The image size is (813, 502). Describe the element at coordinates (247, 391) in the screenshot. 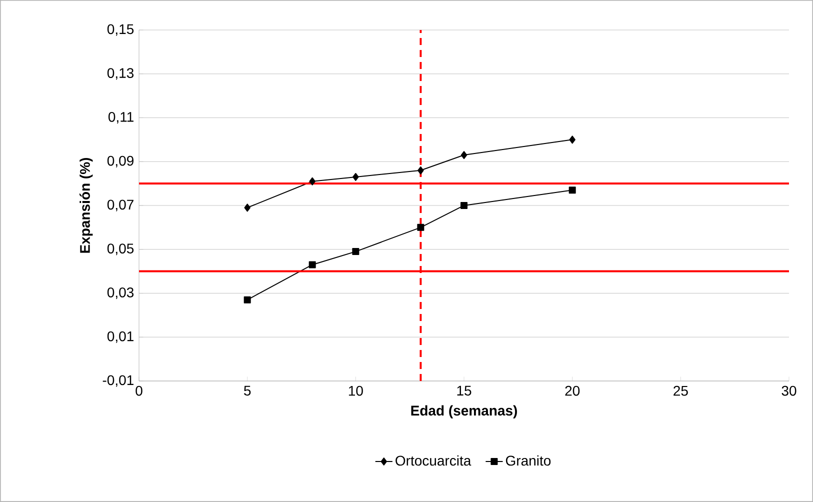

I see `x-tick-label: 5` at that location.